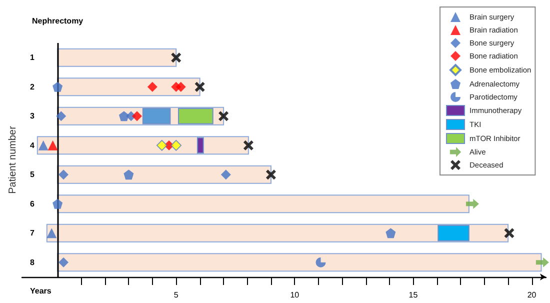 The height and width of the screenshot is (303, 550). Describe the element at coordinates (32, 57) in the screenshot. I see `y-tick-label: 1` at that location.